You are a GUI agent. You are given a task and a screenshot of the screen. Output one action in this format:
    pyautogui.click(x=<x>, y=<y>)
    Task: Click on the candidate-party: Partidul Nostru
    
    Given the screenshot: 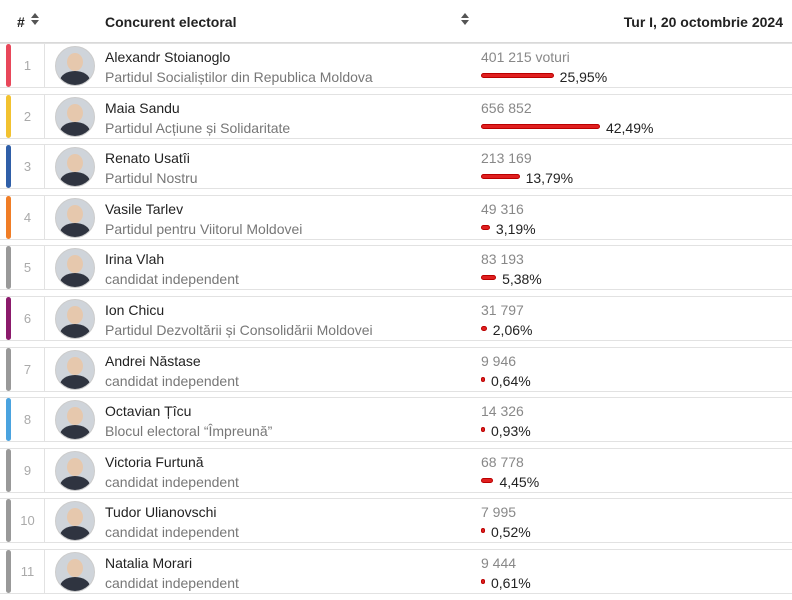 What is the action you would take?
    pyautogui.click(x=151, y=178)
    